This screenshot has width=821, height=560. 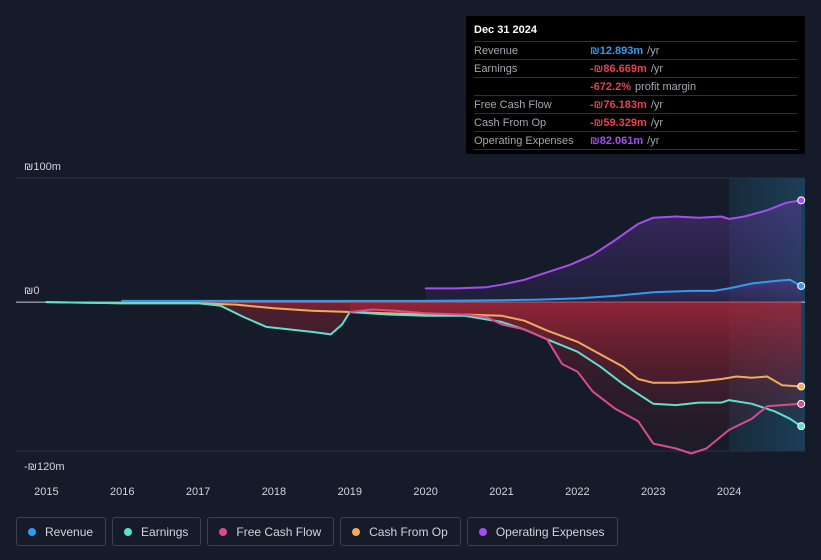 I want to click on tooltip-label: Revenue, so click(x=496, y=50).